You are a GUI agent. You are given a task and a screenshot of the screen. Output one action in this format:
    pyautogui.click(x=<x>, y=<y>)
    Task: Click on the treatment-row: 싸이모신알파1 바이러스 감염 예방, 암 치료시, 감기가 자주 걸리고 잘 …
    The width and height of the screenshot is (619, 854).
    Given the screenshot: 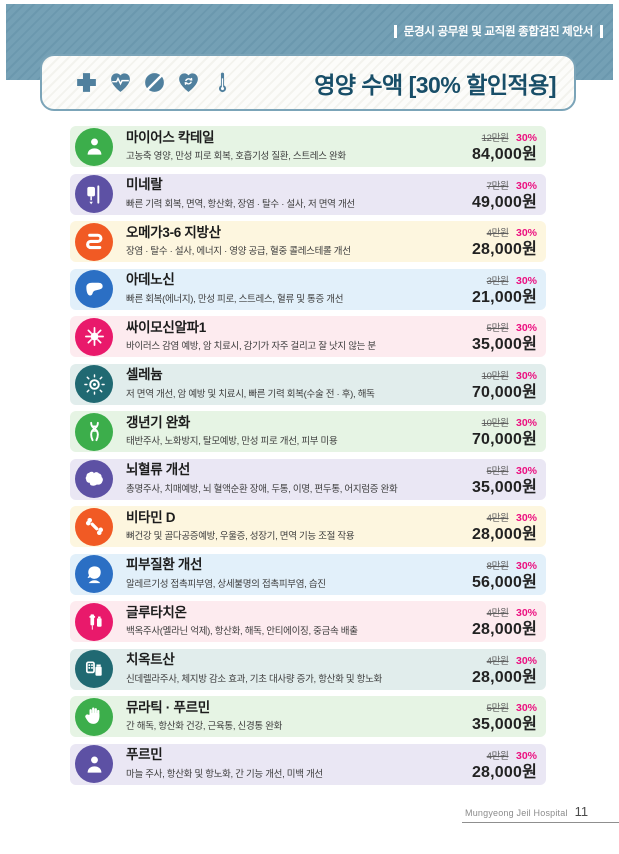 What is the action you would take?
    pyautogui.click(x=308, y=336)
    